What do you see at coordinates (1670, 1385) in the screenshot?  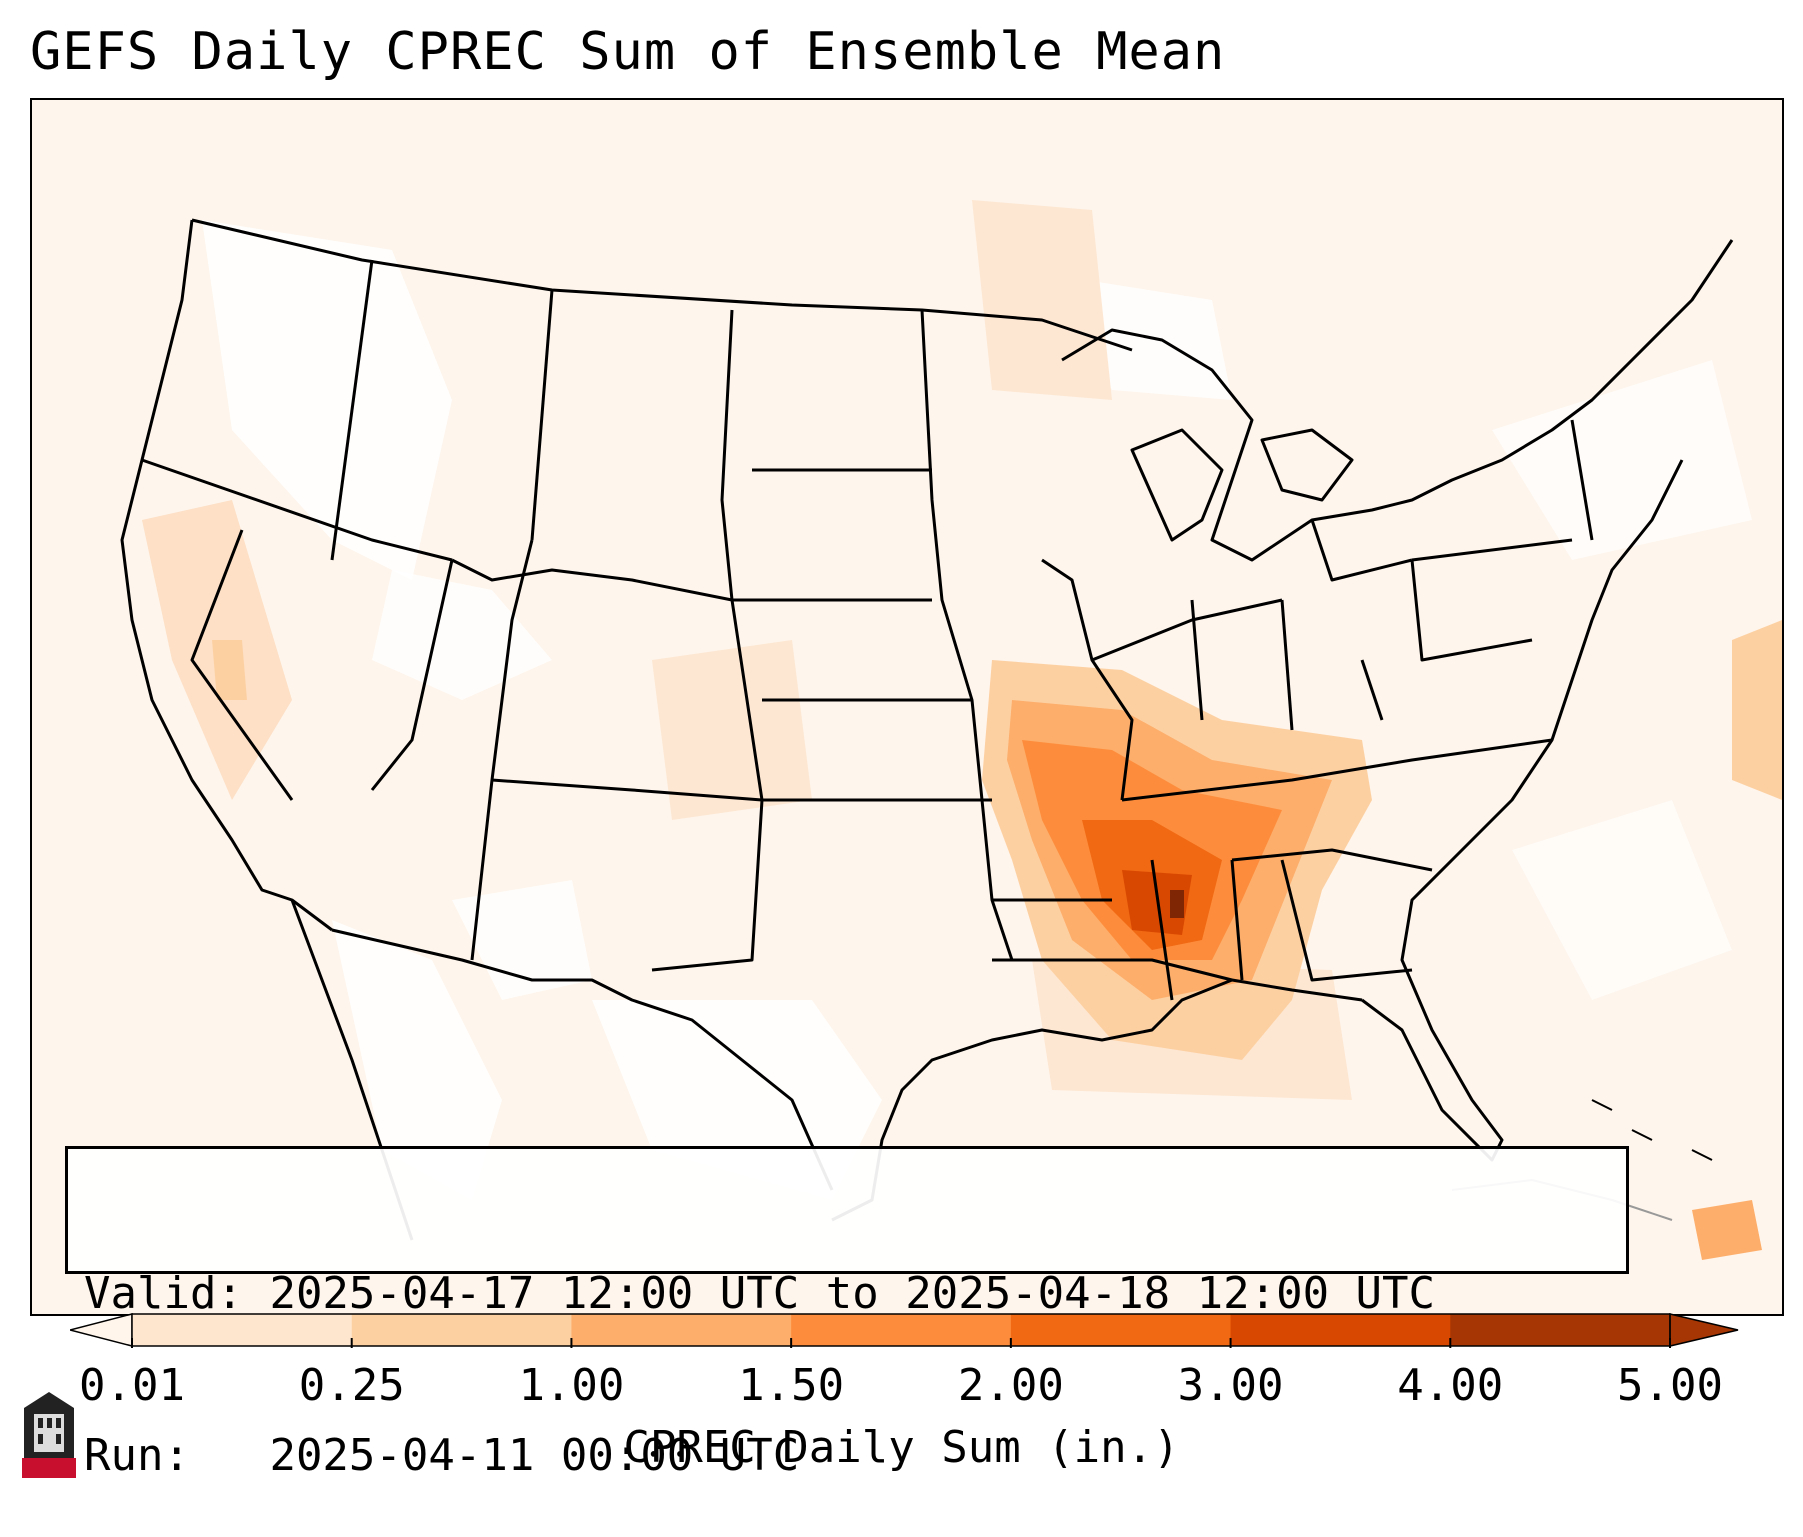 I see `colorbar-tick-label: 5.00` at bounding box center [1670, 1385].